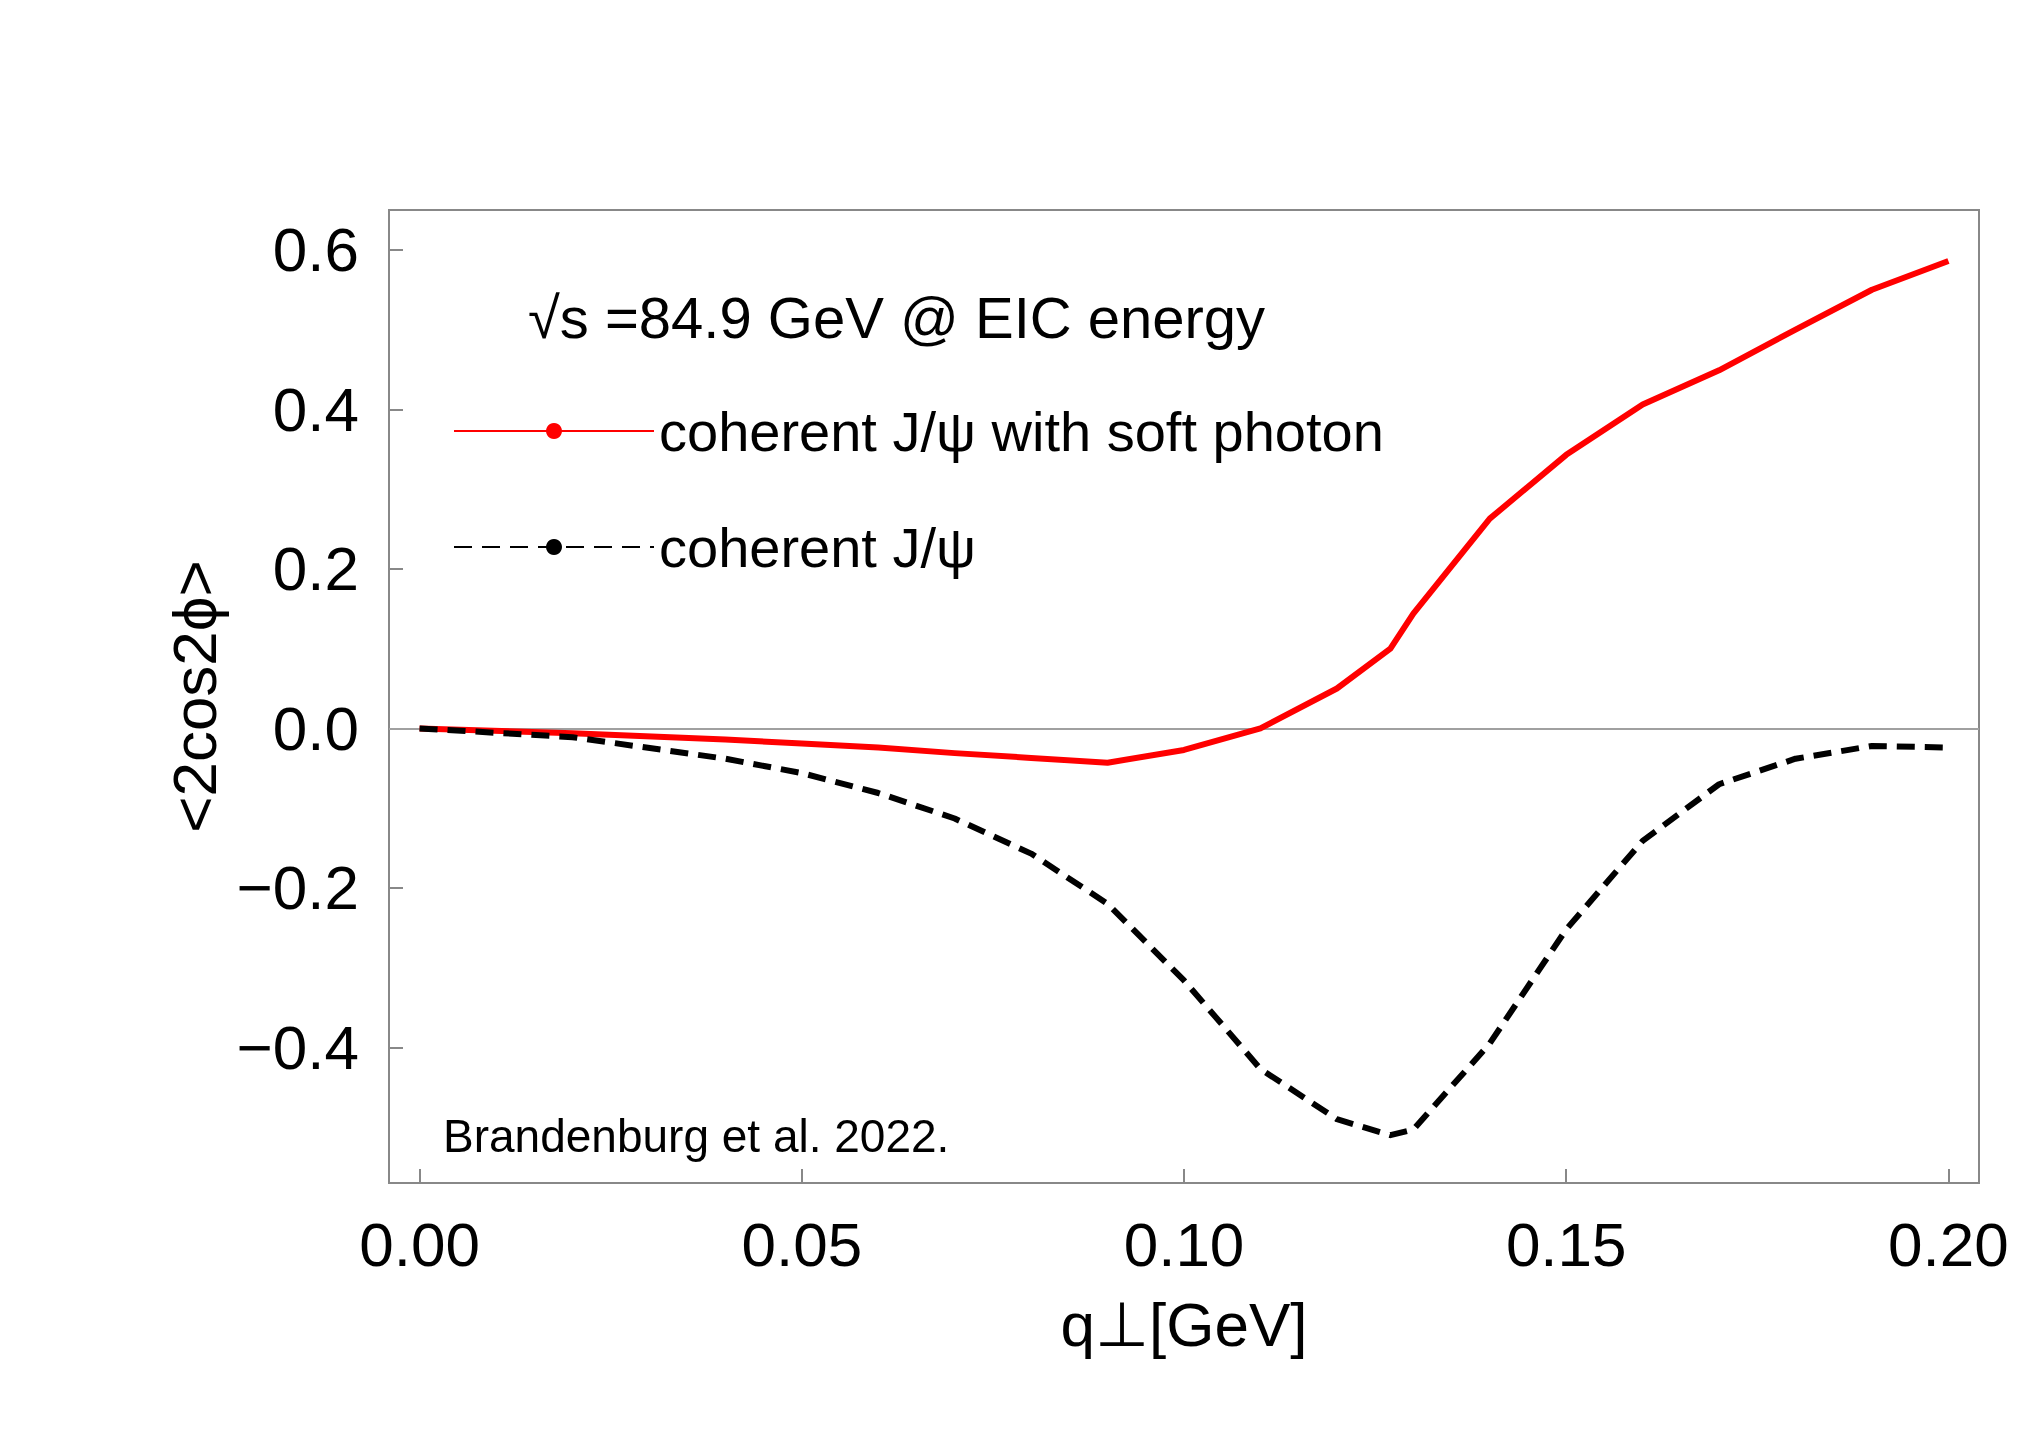 This screenshot has height=1439, width=2039. I want to click on y-tick-label: 0.0, so click(315, 728).